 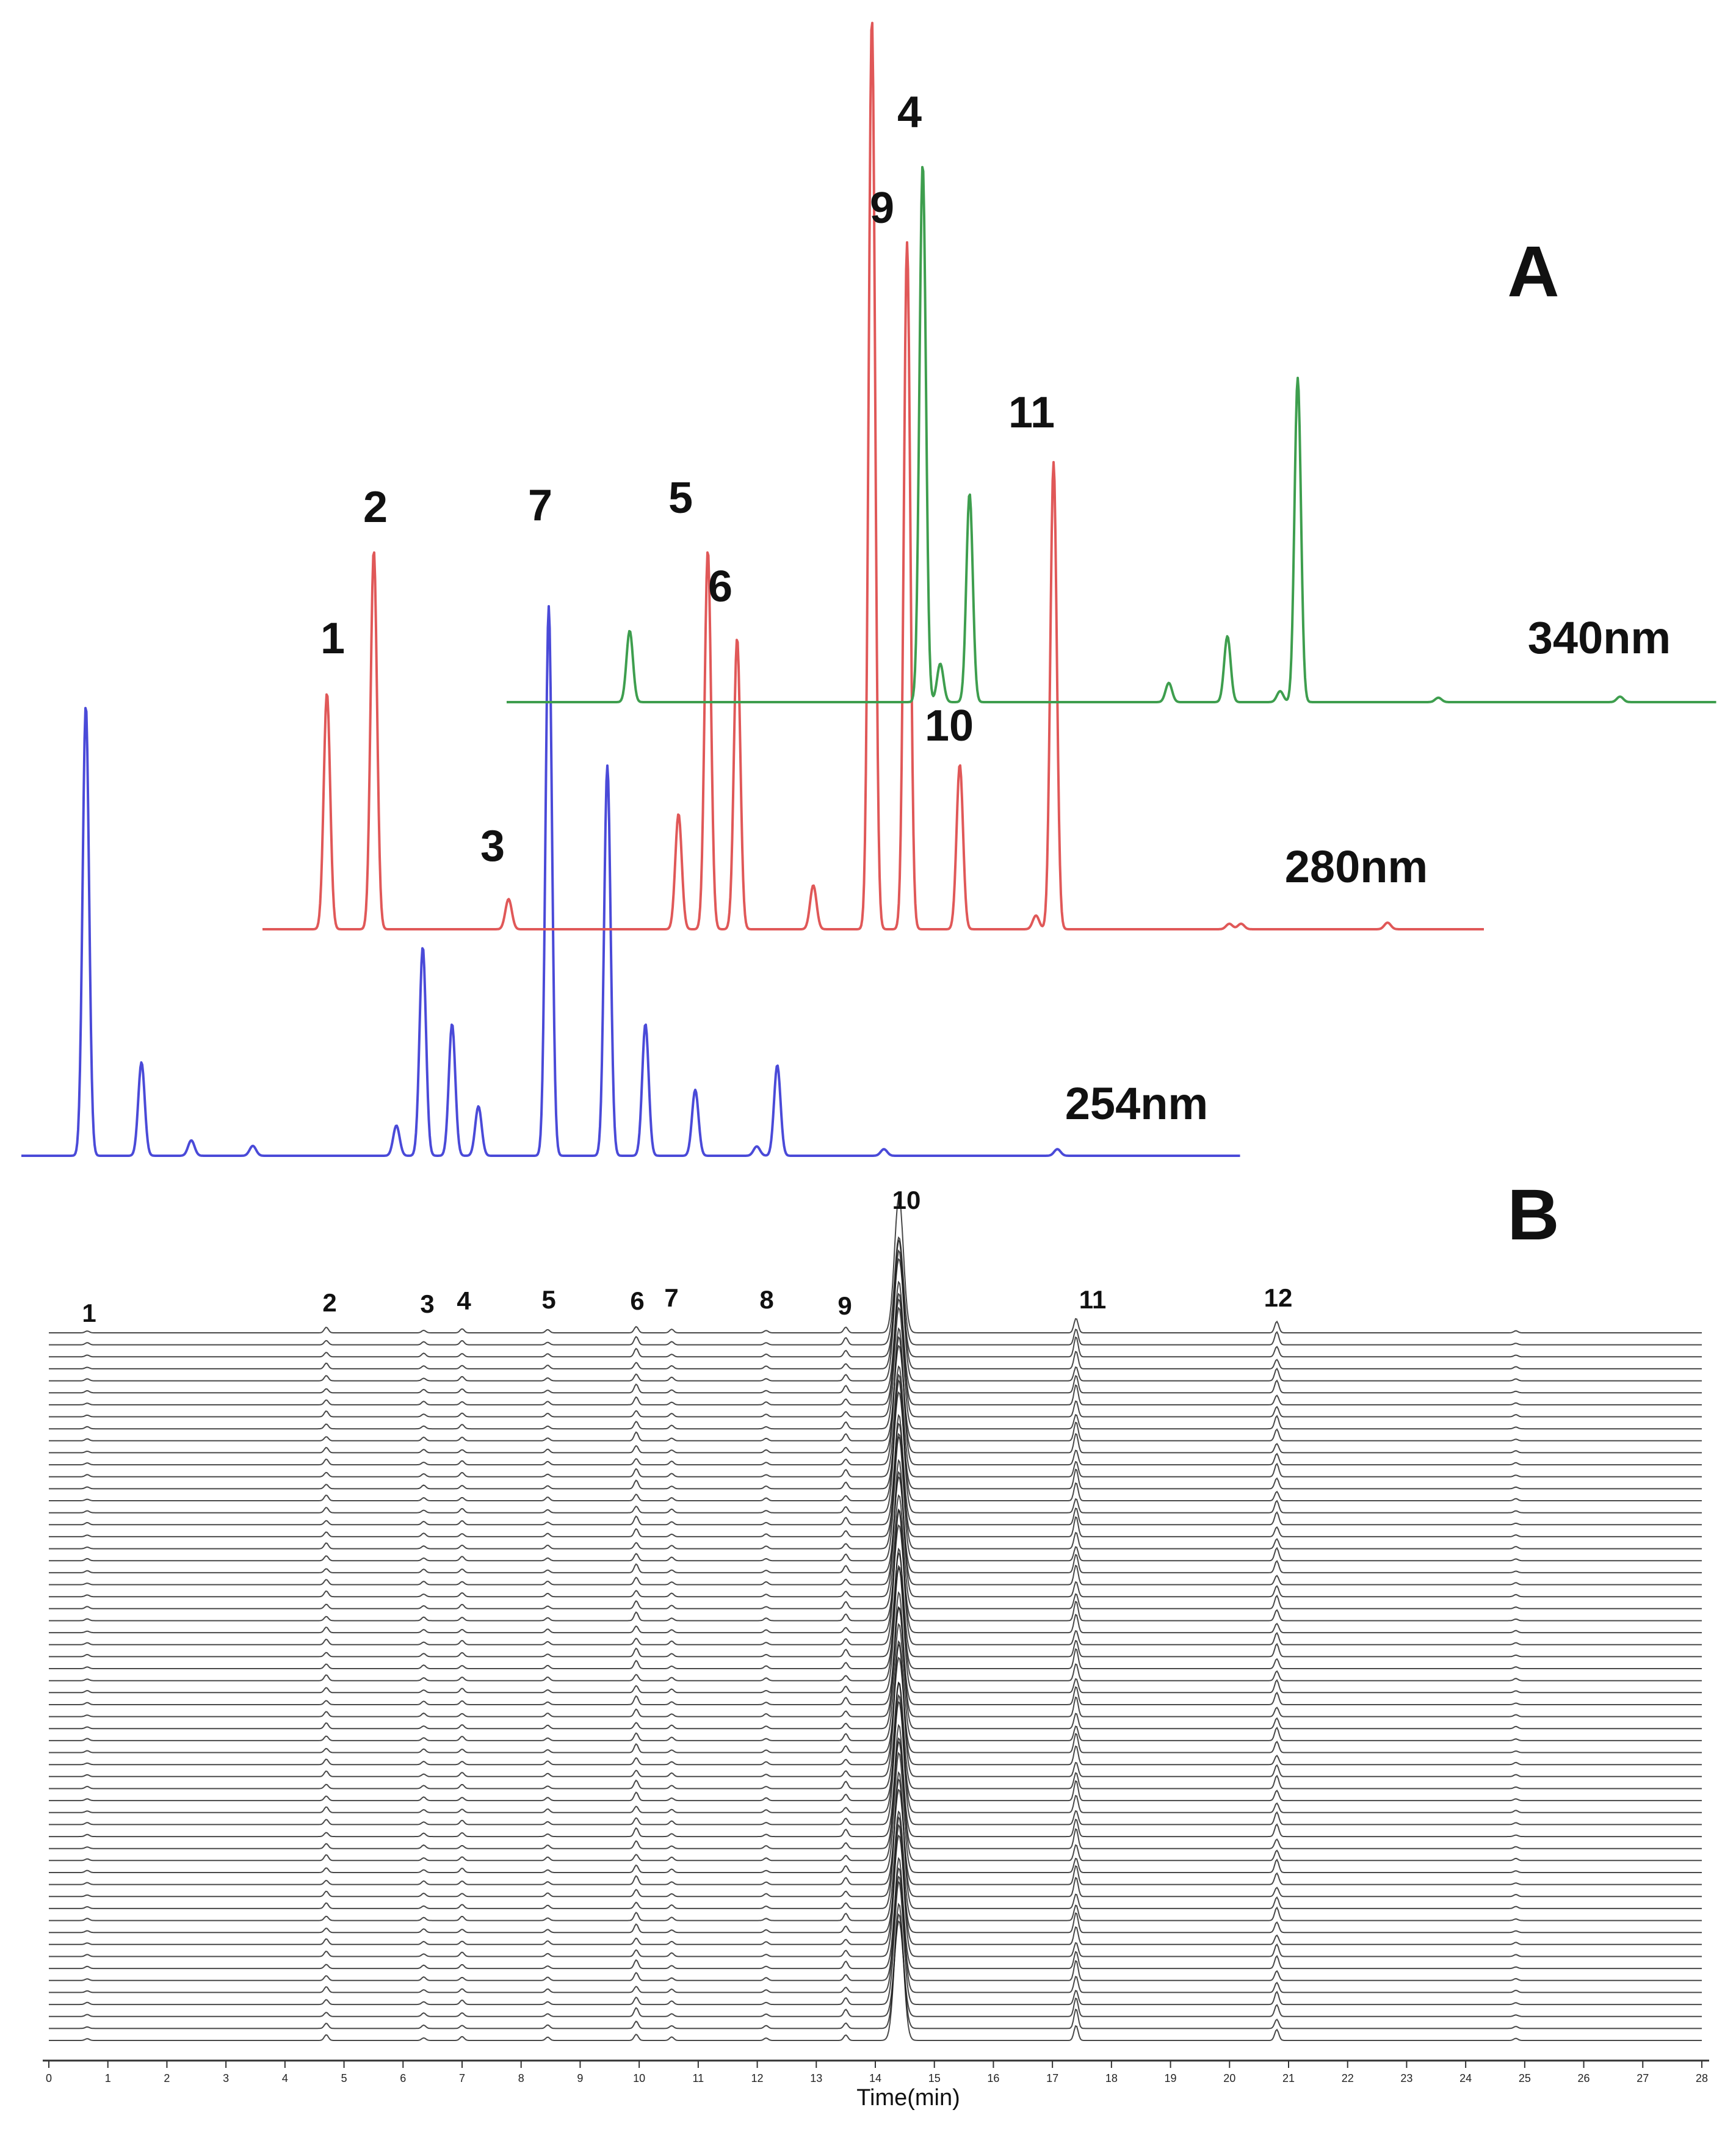 What do you see at coordinates (1171, 2078) in the screenshot?
I see `x-tick-label: 19` at bounding box center [1171, 2078].